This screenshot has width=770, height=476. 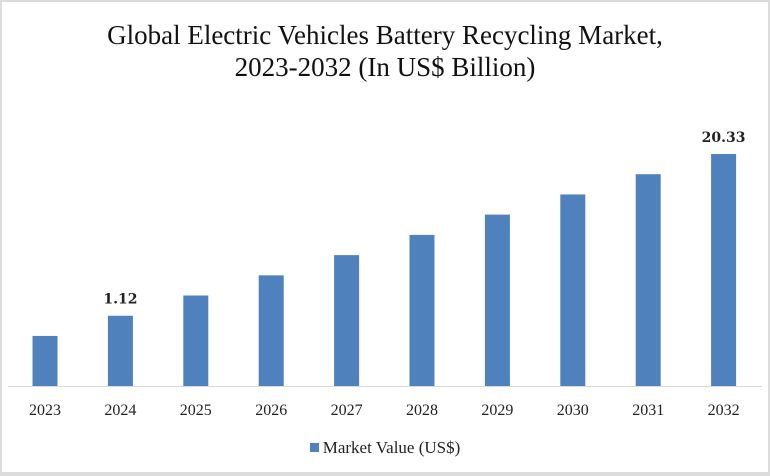 I want to click on bar-2023, so click(x=45, y=360).